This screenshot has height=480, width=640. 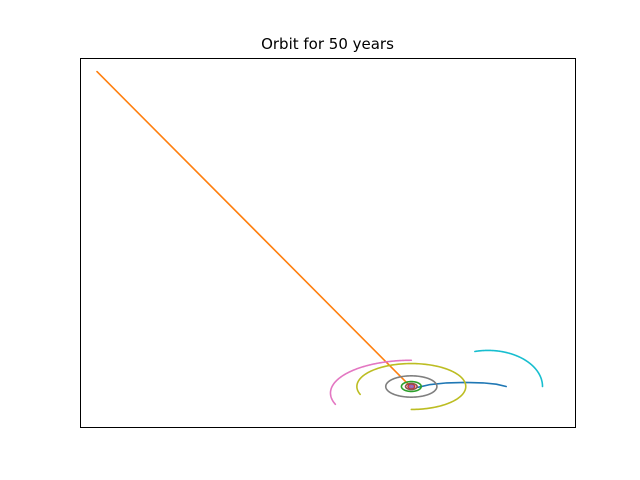 What do you see at coordinates (327, 44) in the screenshot?
I see `chart-title: Orbit for 50 years` at bounding box center [327, 44].